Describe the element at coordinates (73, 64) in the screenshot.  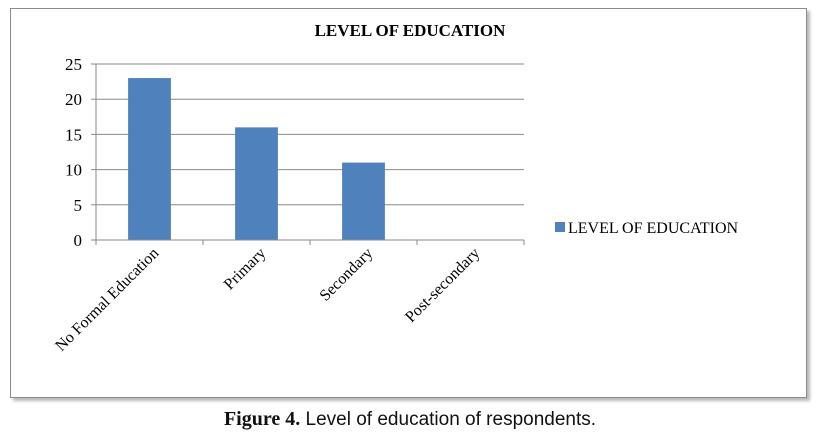
I see `y-tick-label: 25` at that location.